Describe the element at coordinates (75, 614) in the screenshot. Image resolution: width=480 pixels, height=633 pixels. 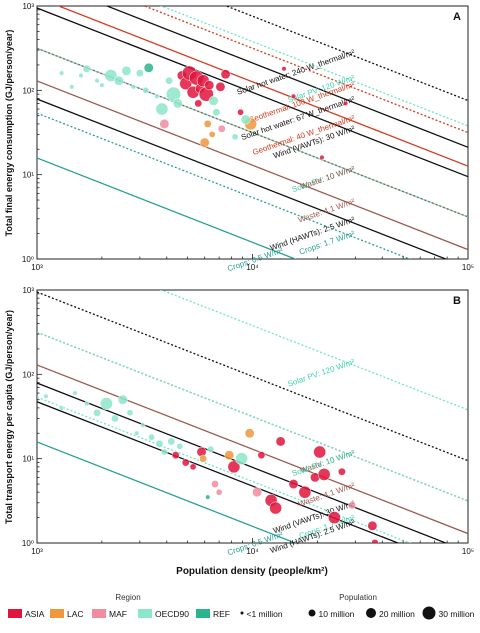
I see `legend-label: LAC` at that location.